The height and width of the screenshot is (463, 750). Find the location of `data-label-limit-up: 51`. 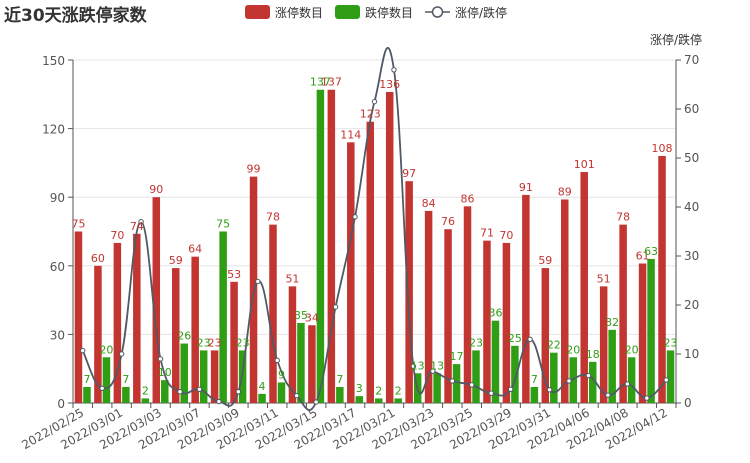

data-label-limit-up: 51 is located at coordinates (292, 278).